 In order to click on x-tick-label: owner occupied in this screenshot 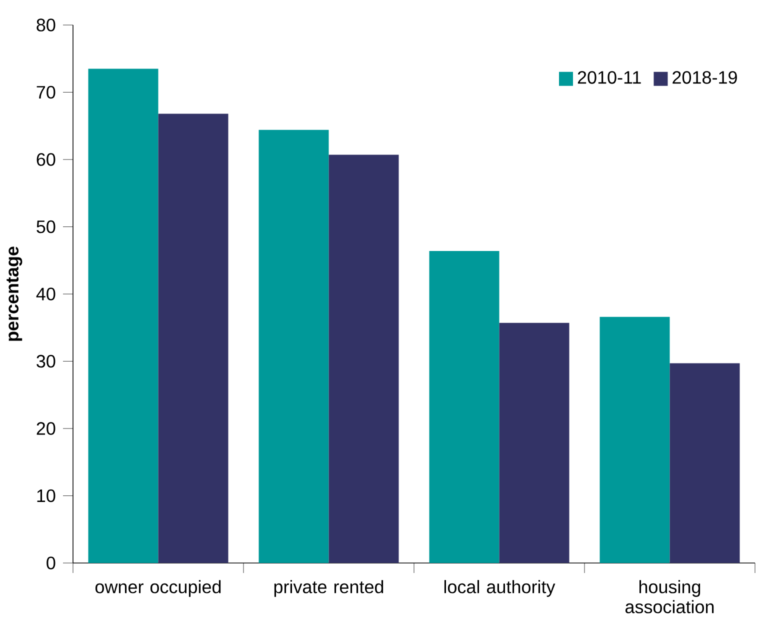, I will do `click(158, 588)`.